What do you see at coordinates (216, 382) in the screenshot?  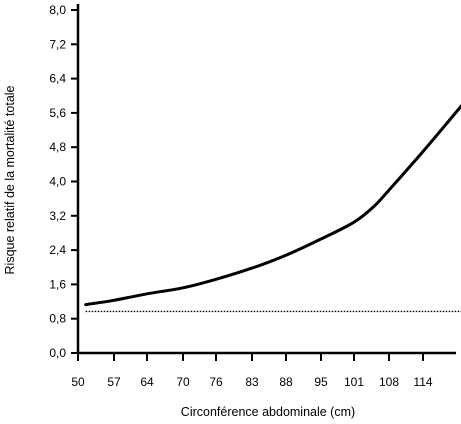 I see `x-tick-label: 76` at bounding box center [216, 382].